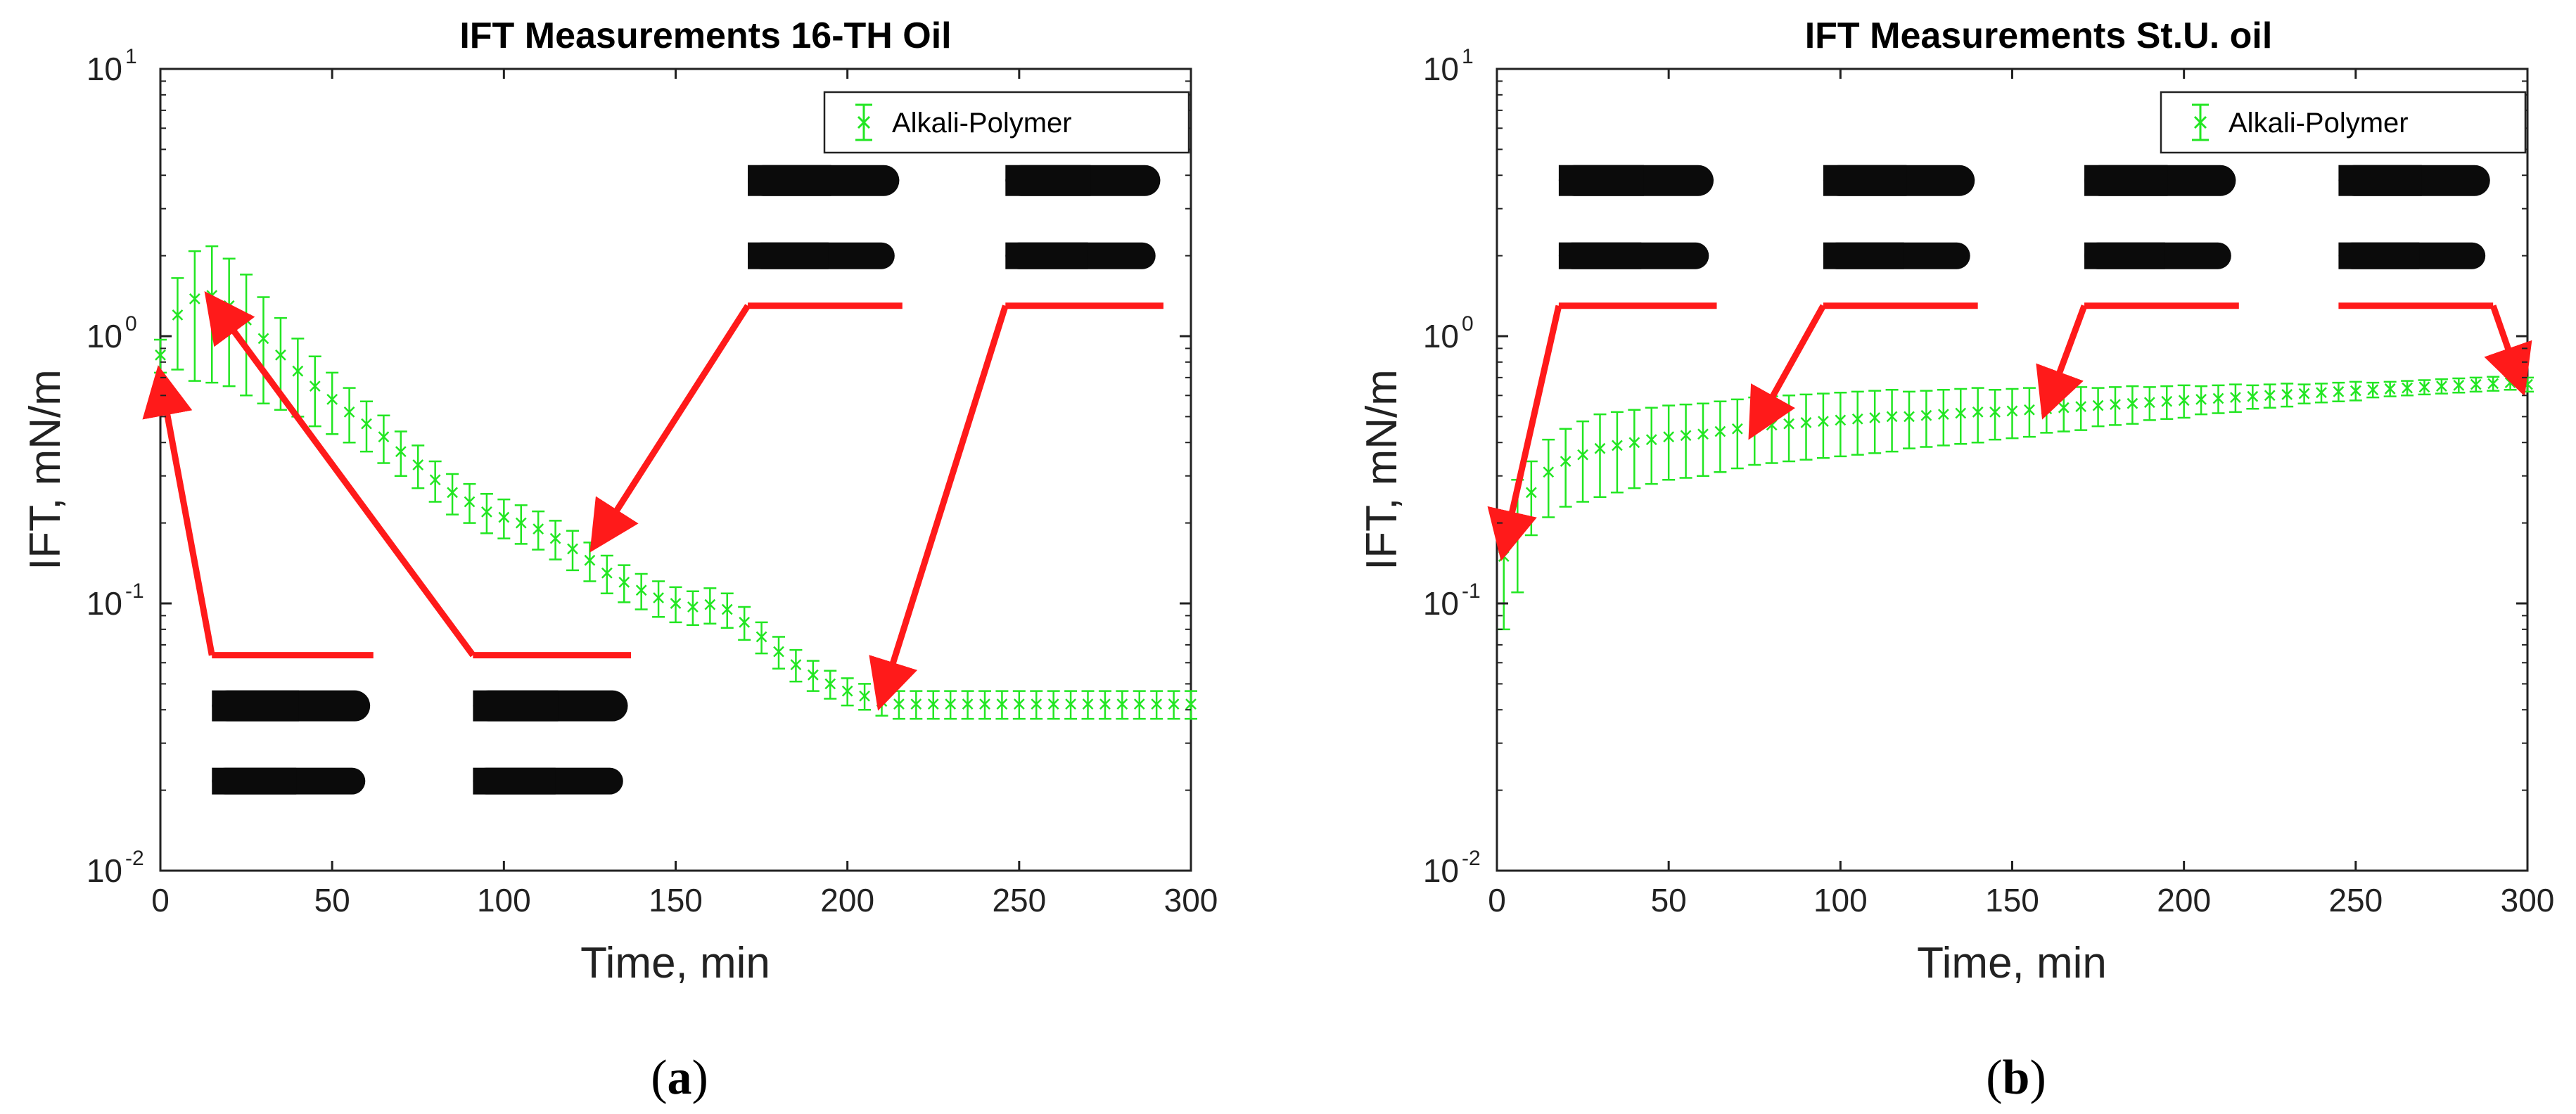 This screenshot has width=2576, height=1114. I want to click on y-tick-exponent: -1, so click(134, 591).